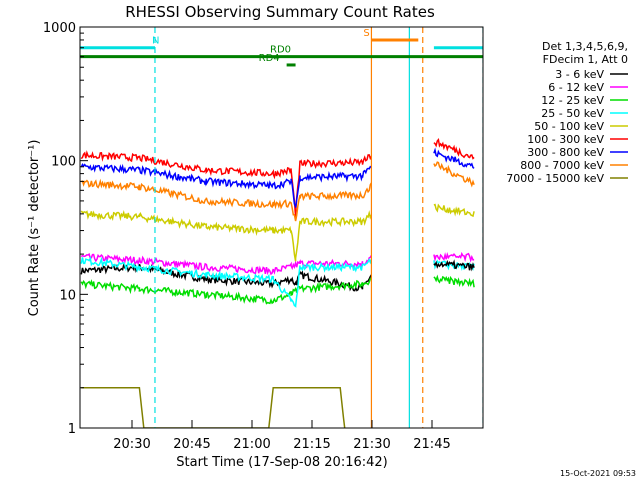 The image size is (640, 480). Describe the element at coordinates (155, 41) in the screenshot. I see `state-bar-label-0: N` at that location.